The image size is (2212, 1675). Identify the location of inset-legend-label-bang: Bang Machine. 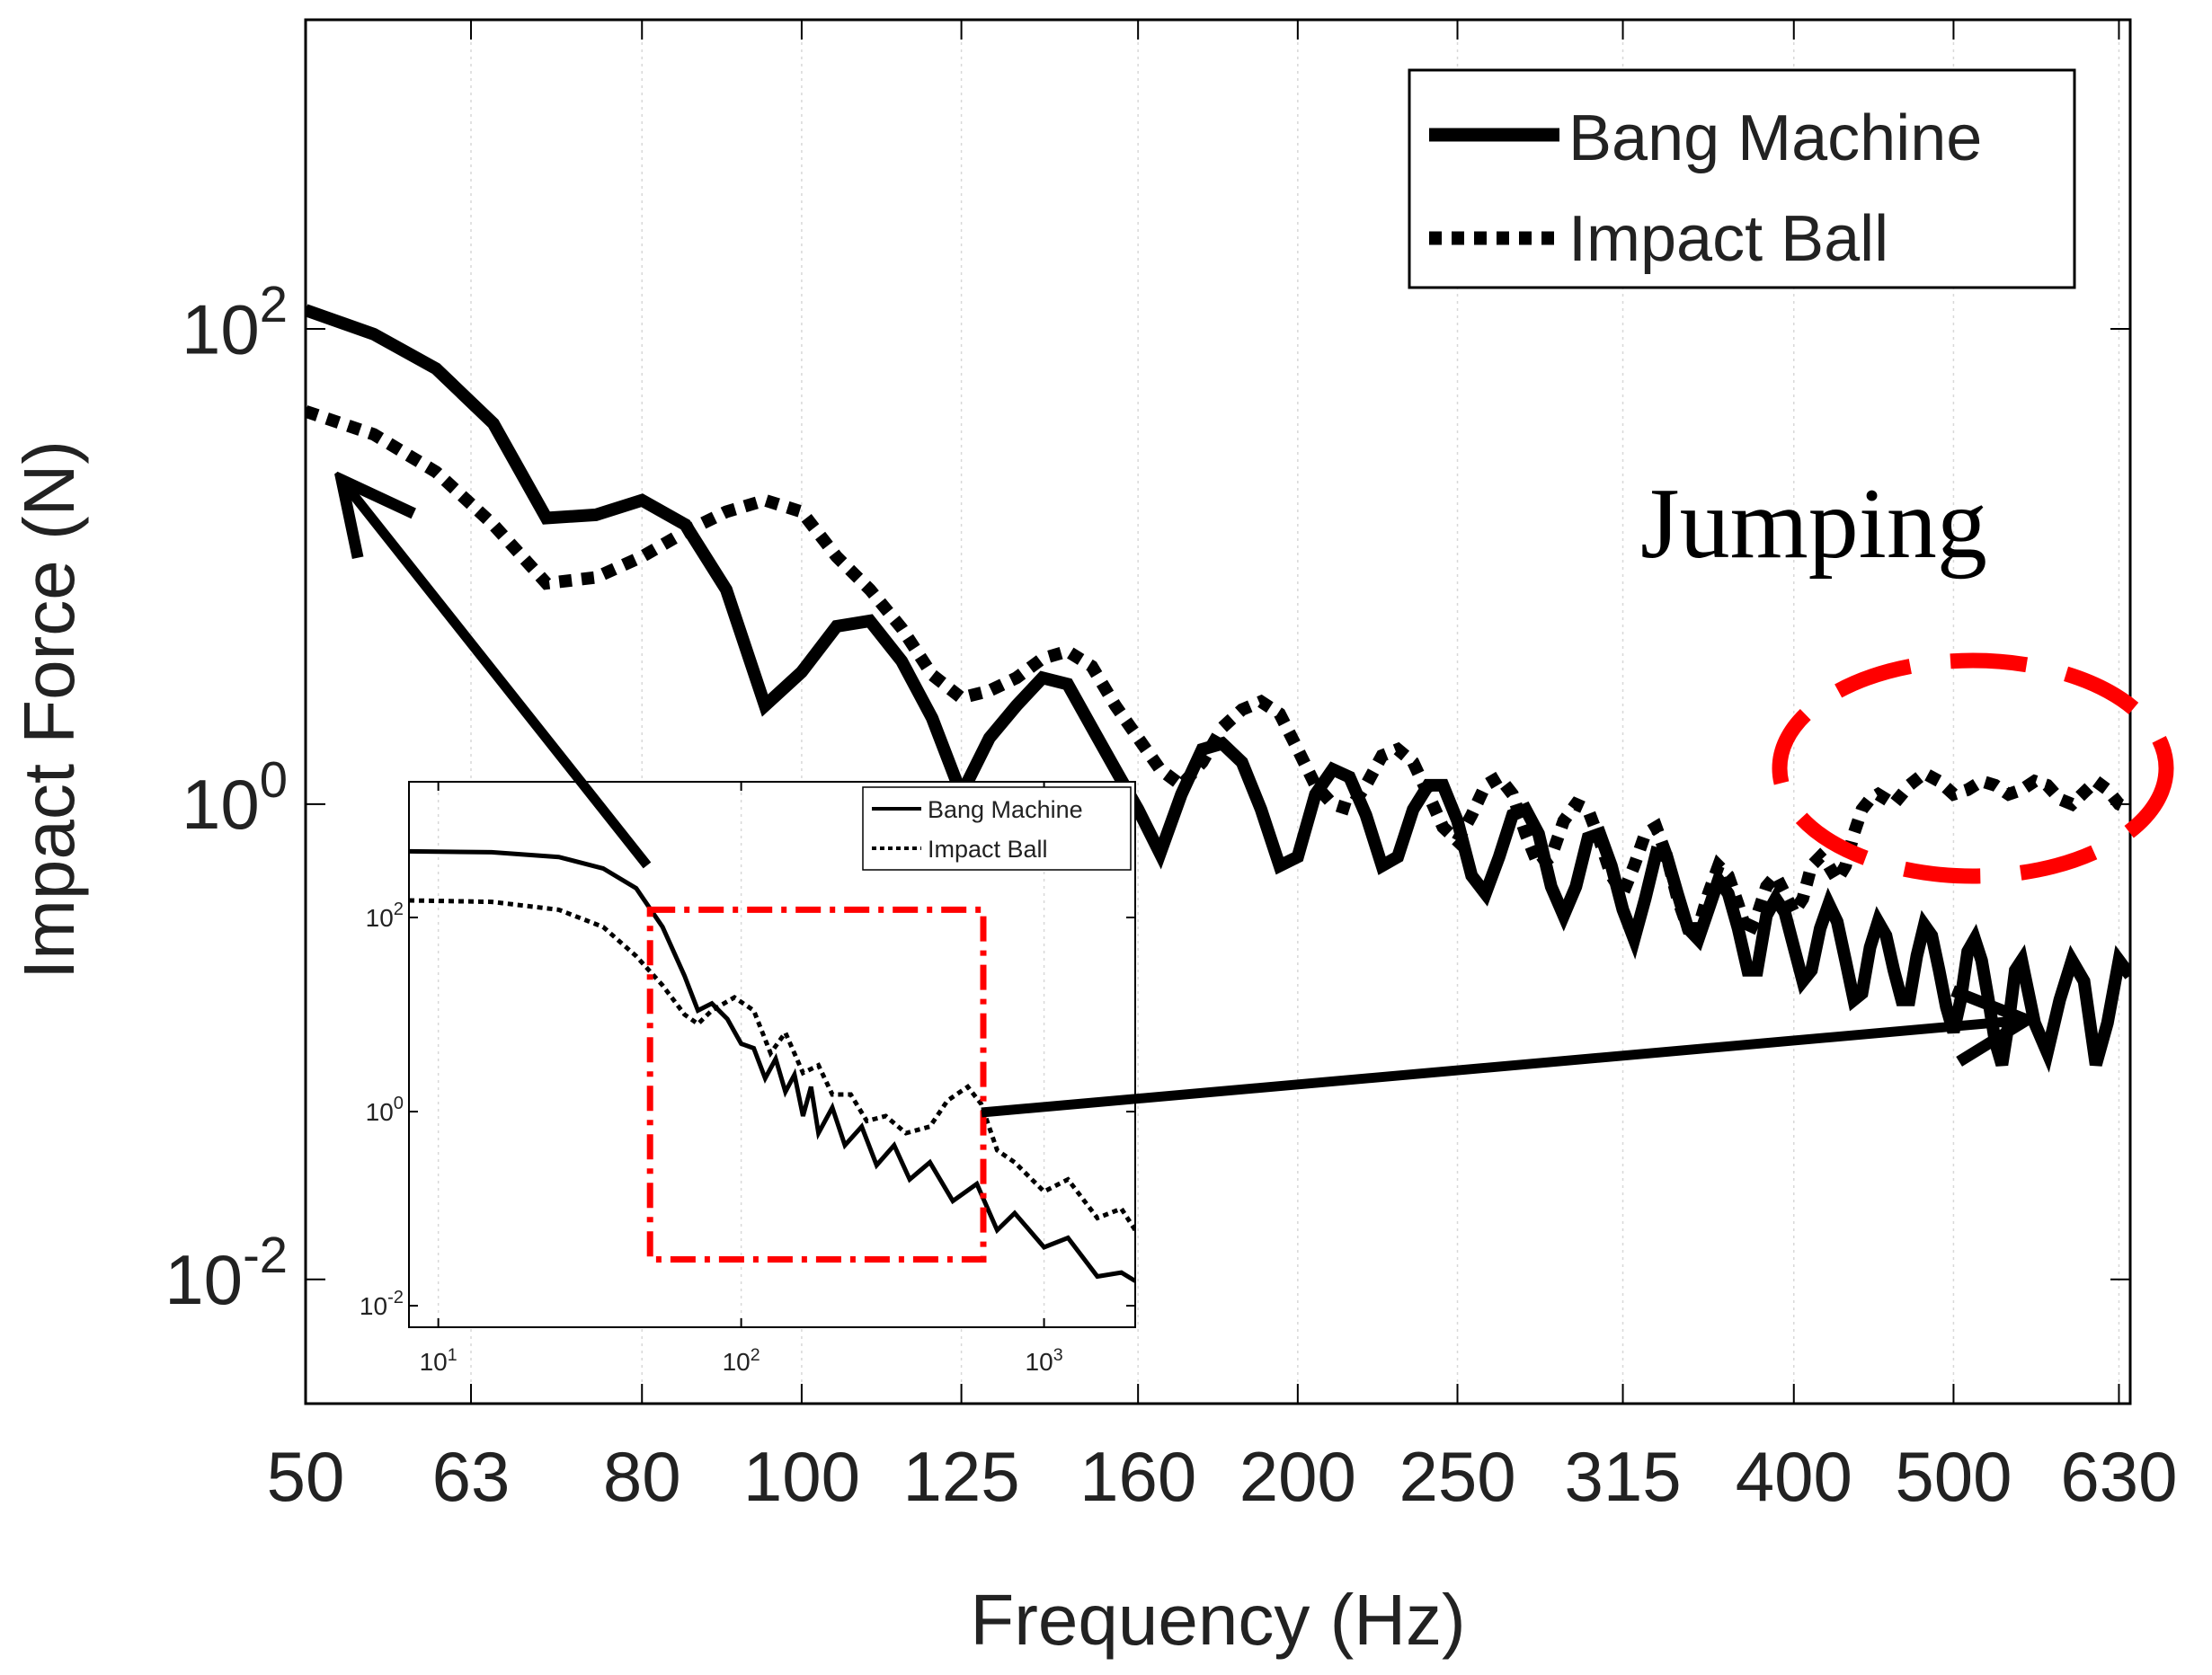
(1005, 809).